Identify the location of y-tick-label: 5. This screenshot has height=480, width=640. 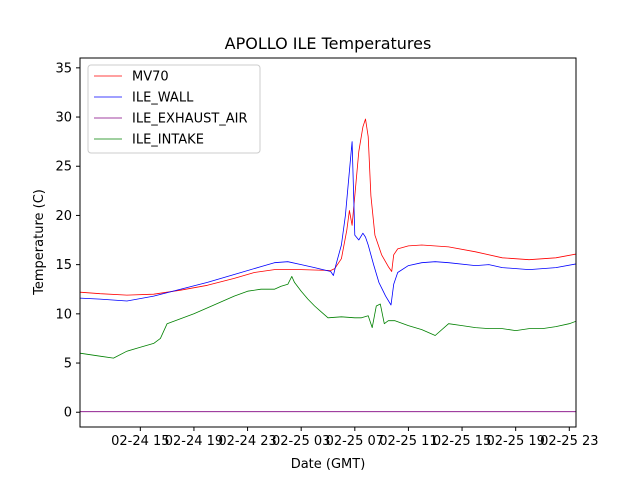
(68, 364).